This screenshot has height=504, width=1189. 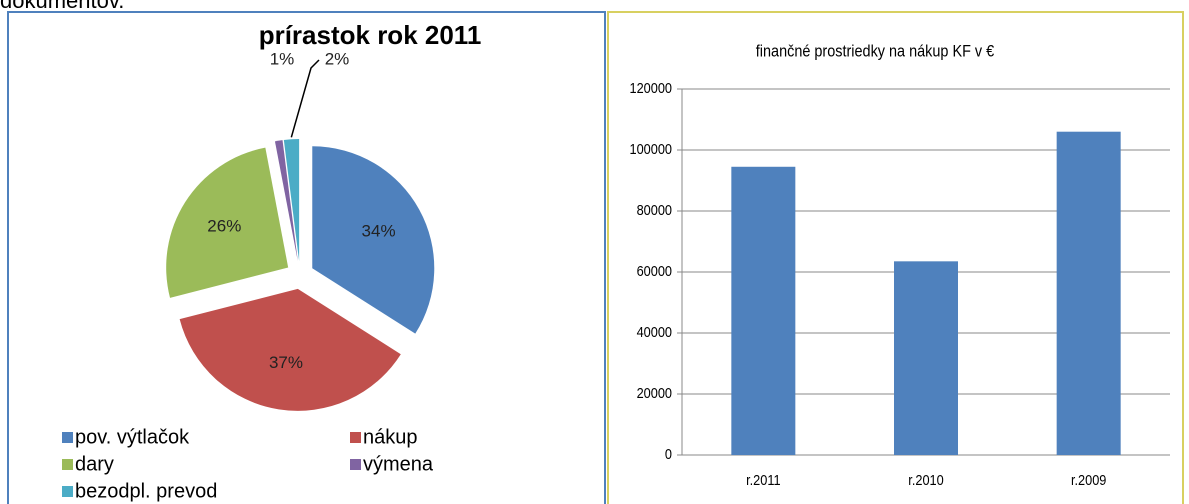 What do you see at coordinates (875, 51) in the screenshot?
I see `bar-title: finančné prostriedky na nákup KF v €` at bounding box center [875, 51].